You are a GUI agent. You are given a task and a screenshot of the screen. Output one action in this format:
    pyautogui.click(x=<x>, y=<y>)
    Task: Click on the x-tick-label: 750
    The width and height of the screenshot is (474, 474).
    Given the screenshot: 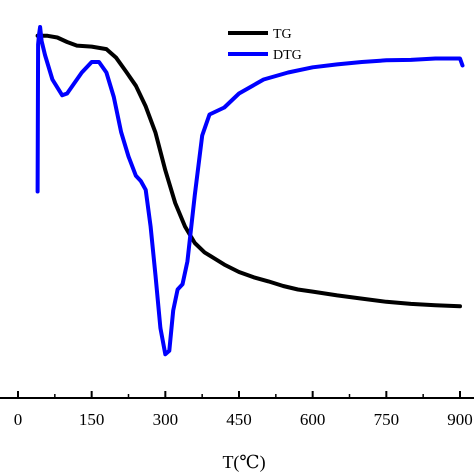 What is the action you would take?
    pyautogui.click(x=387, y=419)
    